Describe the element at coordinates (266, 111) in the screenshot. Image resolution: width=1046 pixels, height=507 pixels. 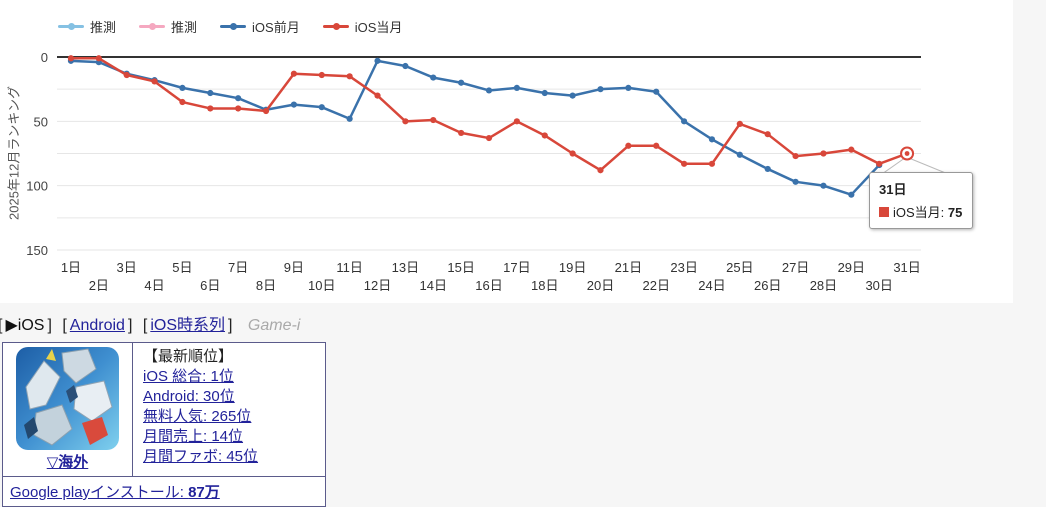
I see `data-point-iOS当月-8日` at that location.